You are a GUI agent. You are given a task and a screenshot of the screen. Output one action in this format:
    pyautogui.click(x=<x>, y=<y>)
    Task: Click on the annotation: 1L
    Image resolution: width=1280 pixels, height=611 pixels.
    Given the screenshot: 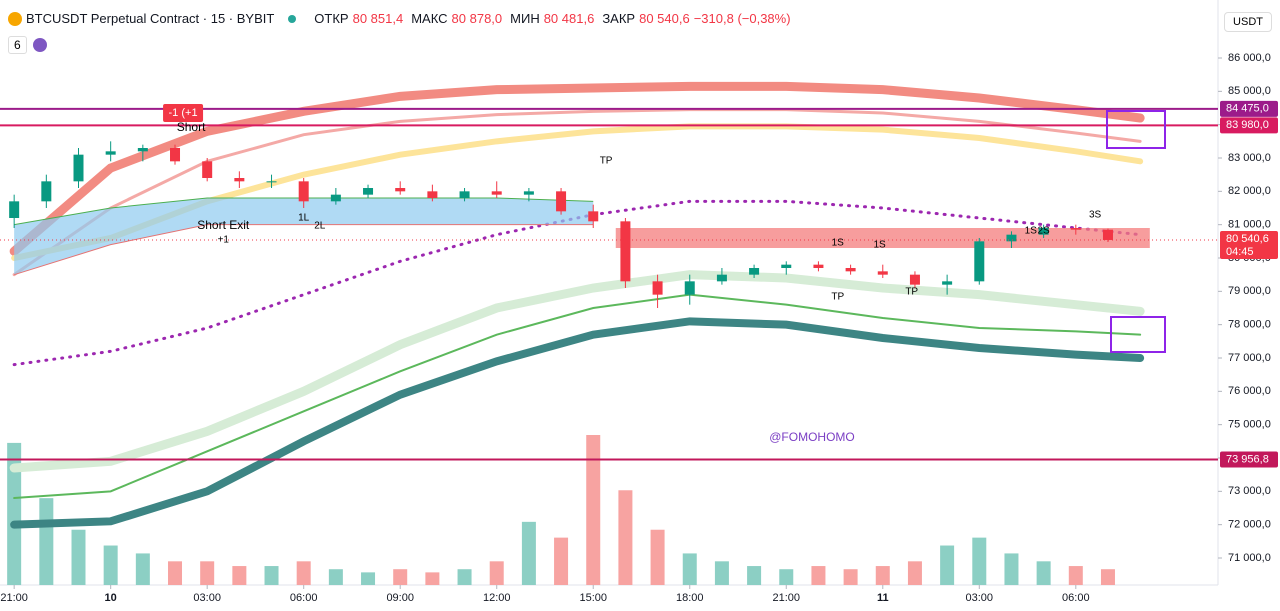 What is the action you would take?
    pyautogui.click(x=304, y=218)
    